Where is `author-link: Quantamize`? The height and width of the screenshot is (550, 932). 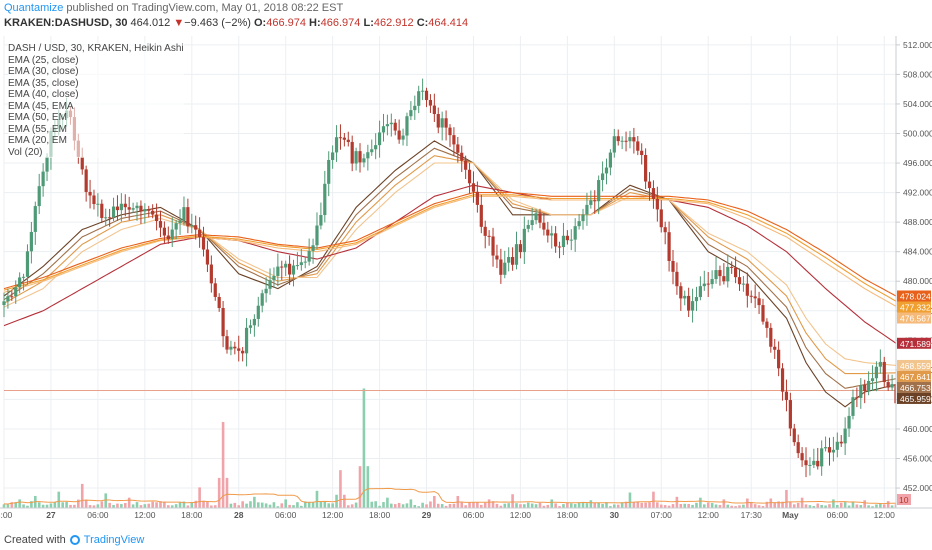 author-link: Quantamize is located at coordinates (34, 8).